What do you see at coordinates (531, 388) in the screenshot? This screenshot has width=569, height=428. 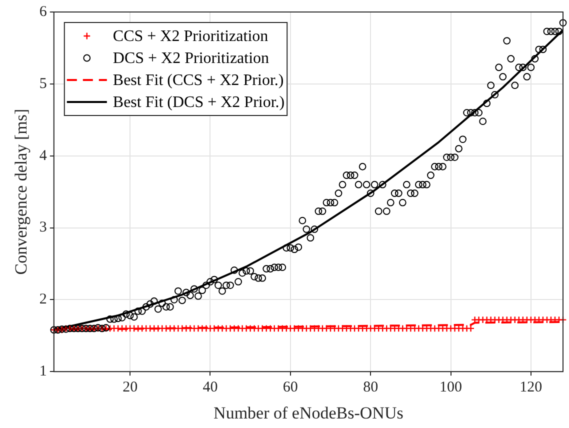 I see `x-tick-label: 120` at bounding box center [531, 388].